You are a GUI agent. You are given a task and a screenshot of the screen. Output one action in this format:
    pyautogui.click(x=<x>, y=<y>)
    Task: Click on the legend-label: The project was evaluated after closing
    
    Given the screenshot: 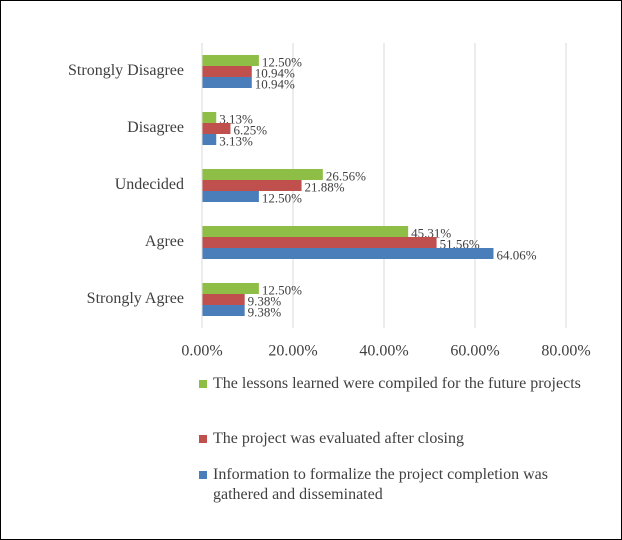 What is the action you would take?
    pyautogui.click(x=338, y=438)
    